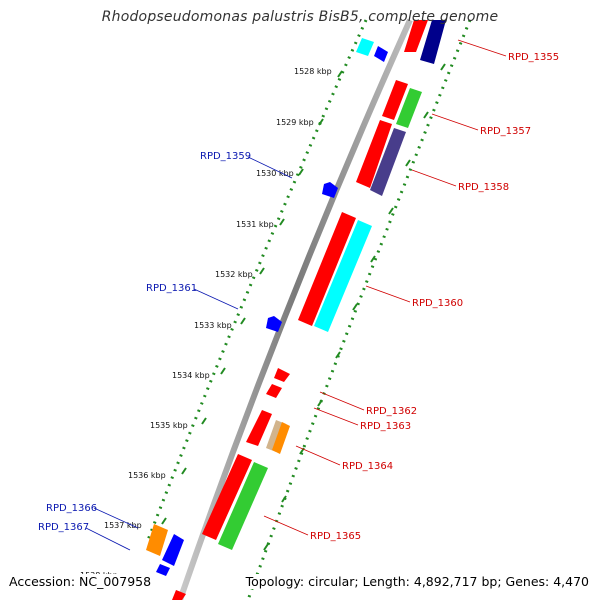 This screenshot has height=600, width=600. I want to click on gene-label-rpd-1357: RPD_1357, so click(505, 131).